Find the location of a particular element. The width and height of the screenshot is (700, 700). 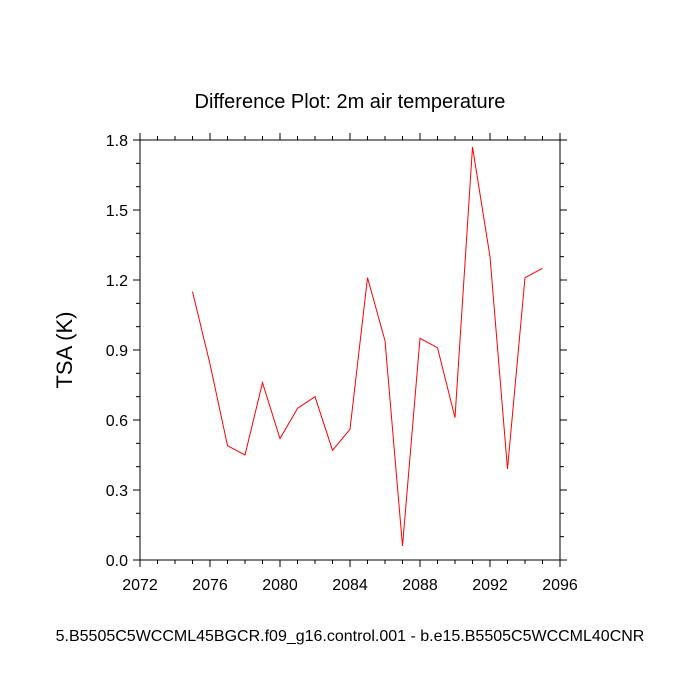

x-tick-label: 2096 is located at coordinates (560, 585).